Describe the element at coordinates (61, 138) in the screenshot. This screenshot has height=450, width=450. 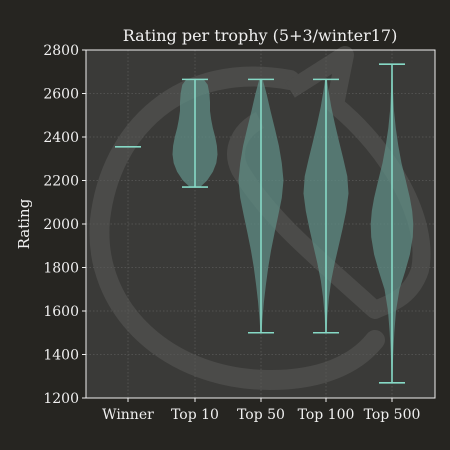
I see `y-tick-label: 2400` at that location.